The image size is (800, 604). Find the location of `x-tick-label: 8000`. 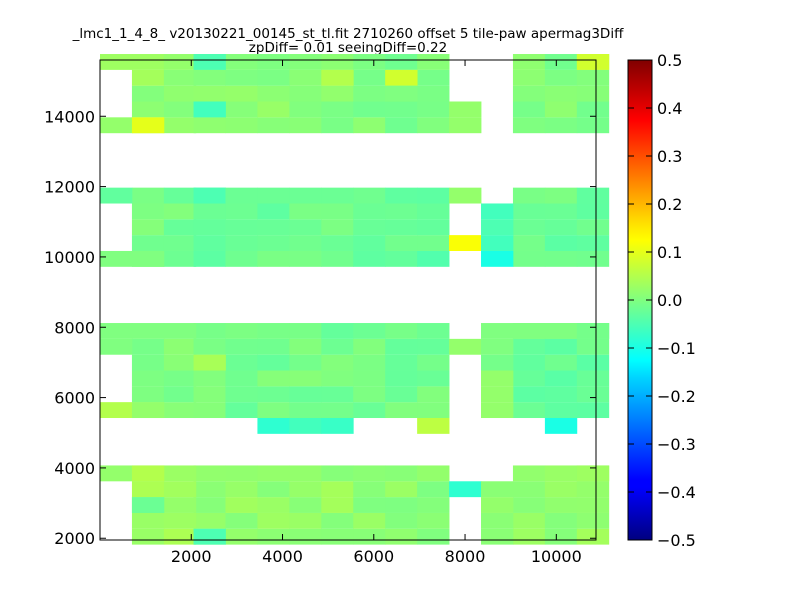

x-tick-label: 8000 is located at coordinates (465, 556).